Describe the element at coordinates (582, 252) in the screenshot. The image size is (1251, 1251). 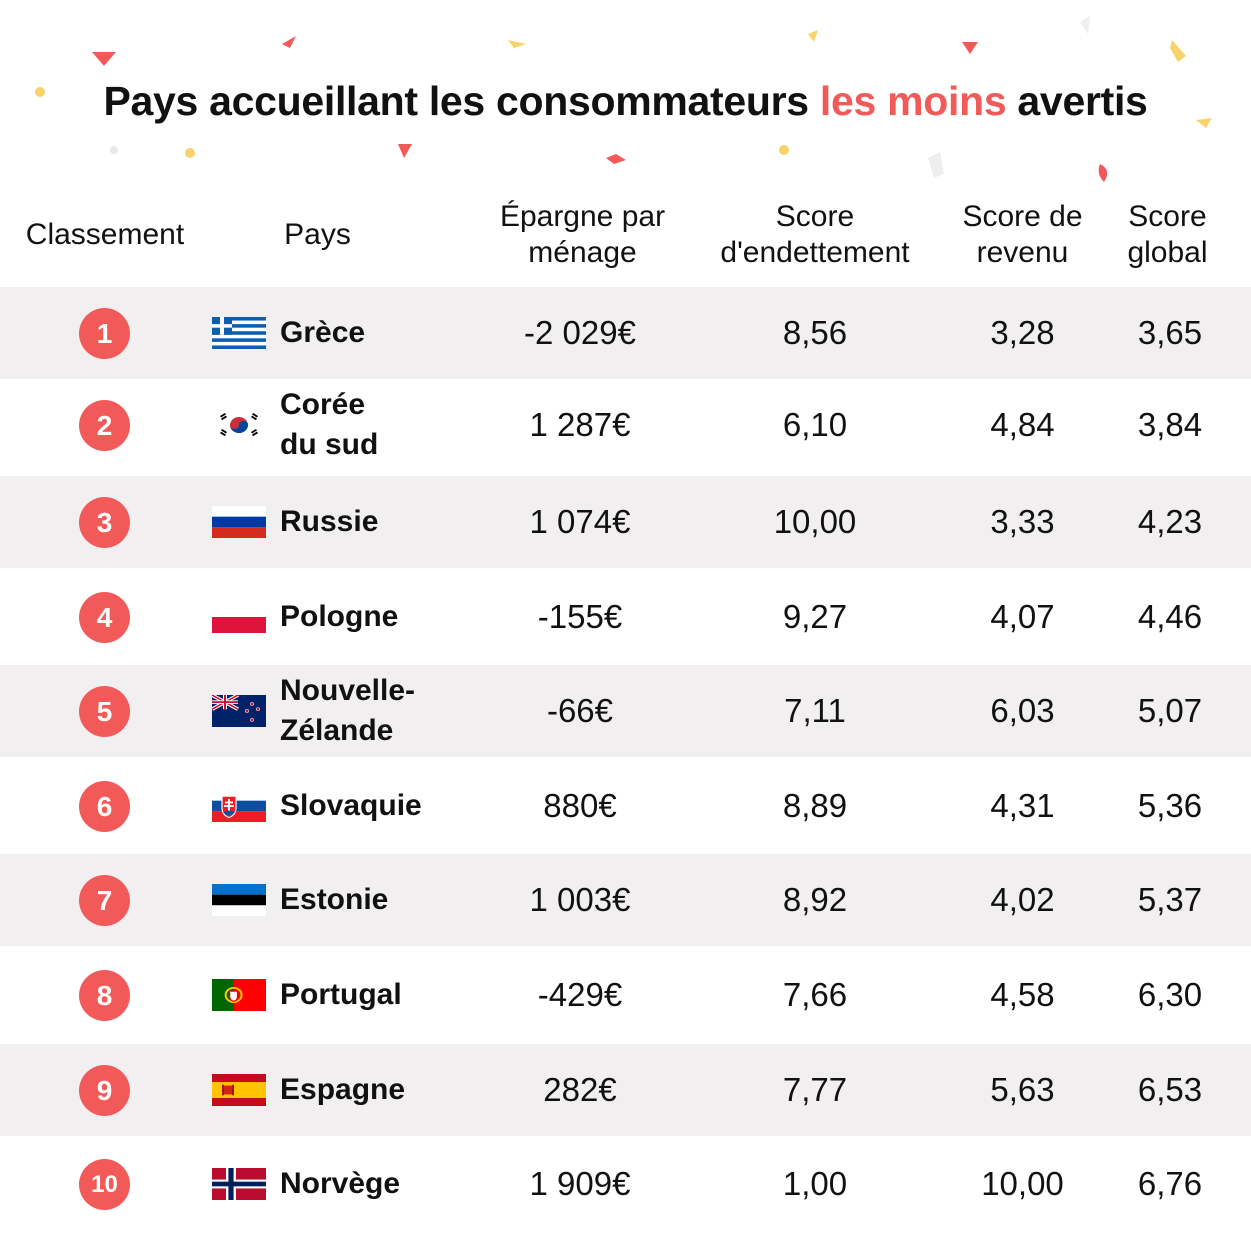
I see `header-savings-line2: ménage` at that location.